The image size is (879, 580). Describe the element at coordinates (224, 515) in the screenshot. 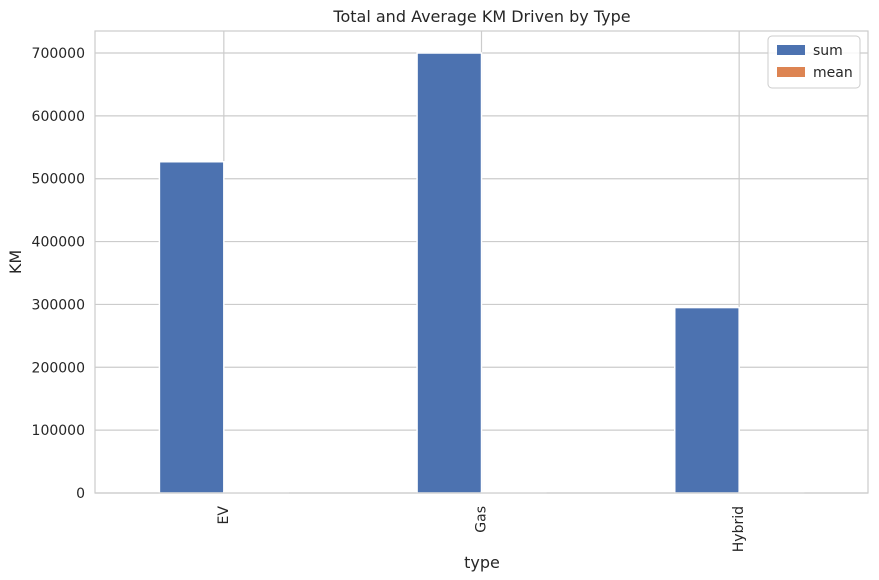

I see `x-tick-label: EV` at that location.